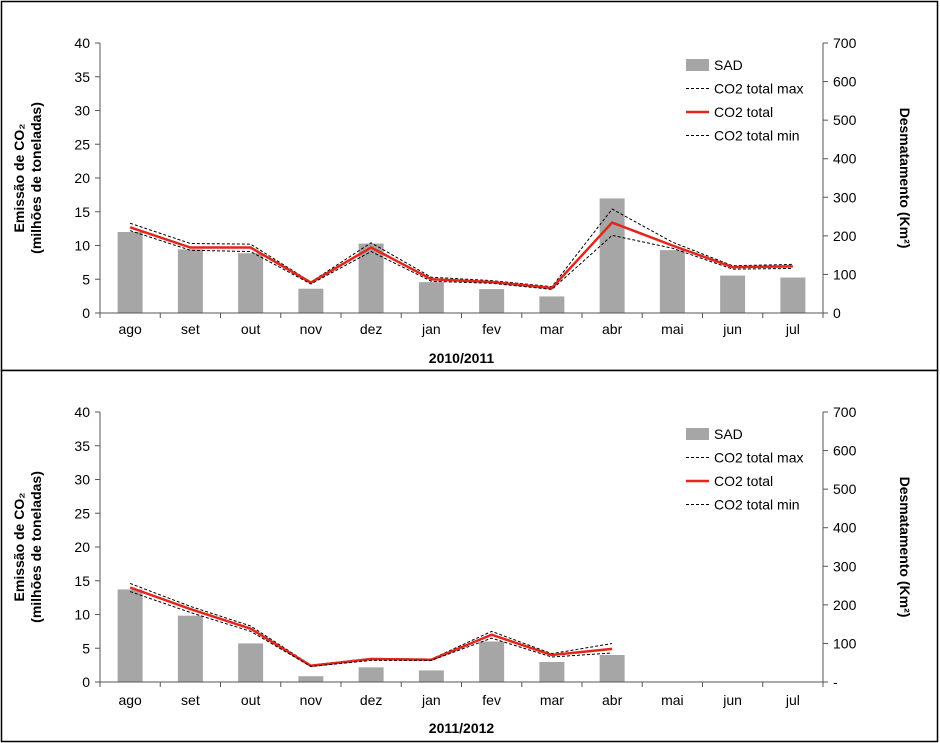 The width and height of the screenshot is (940, 743). What do you see at coordinates (251, 700) in the screenshot?
I see `x-tick-label-out: out` at bounding box center [251, 700].